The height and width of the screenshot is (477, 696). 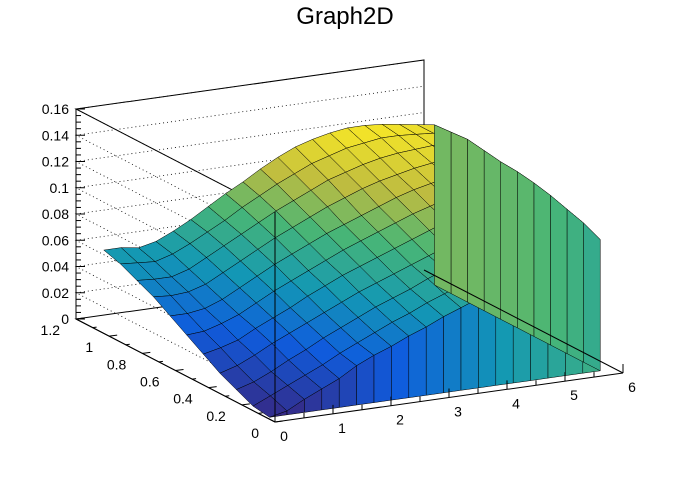 I want to click on x-tick-label: 5, so click(x=574, y=395).